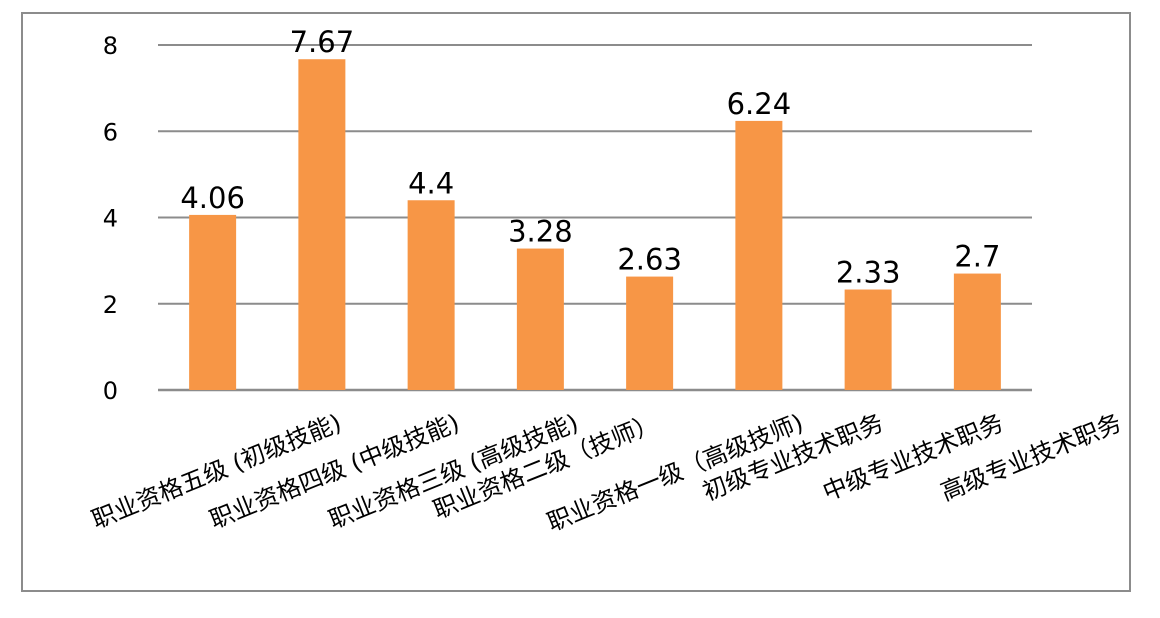 This screenshot has width=1160, height=618. I want to click on y-tick-label: 2, so click(110, 305).